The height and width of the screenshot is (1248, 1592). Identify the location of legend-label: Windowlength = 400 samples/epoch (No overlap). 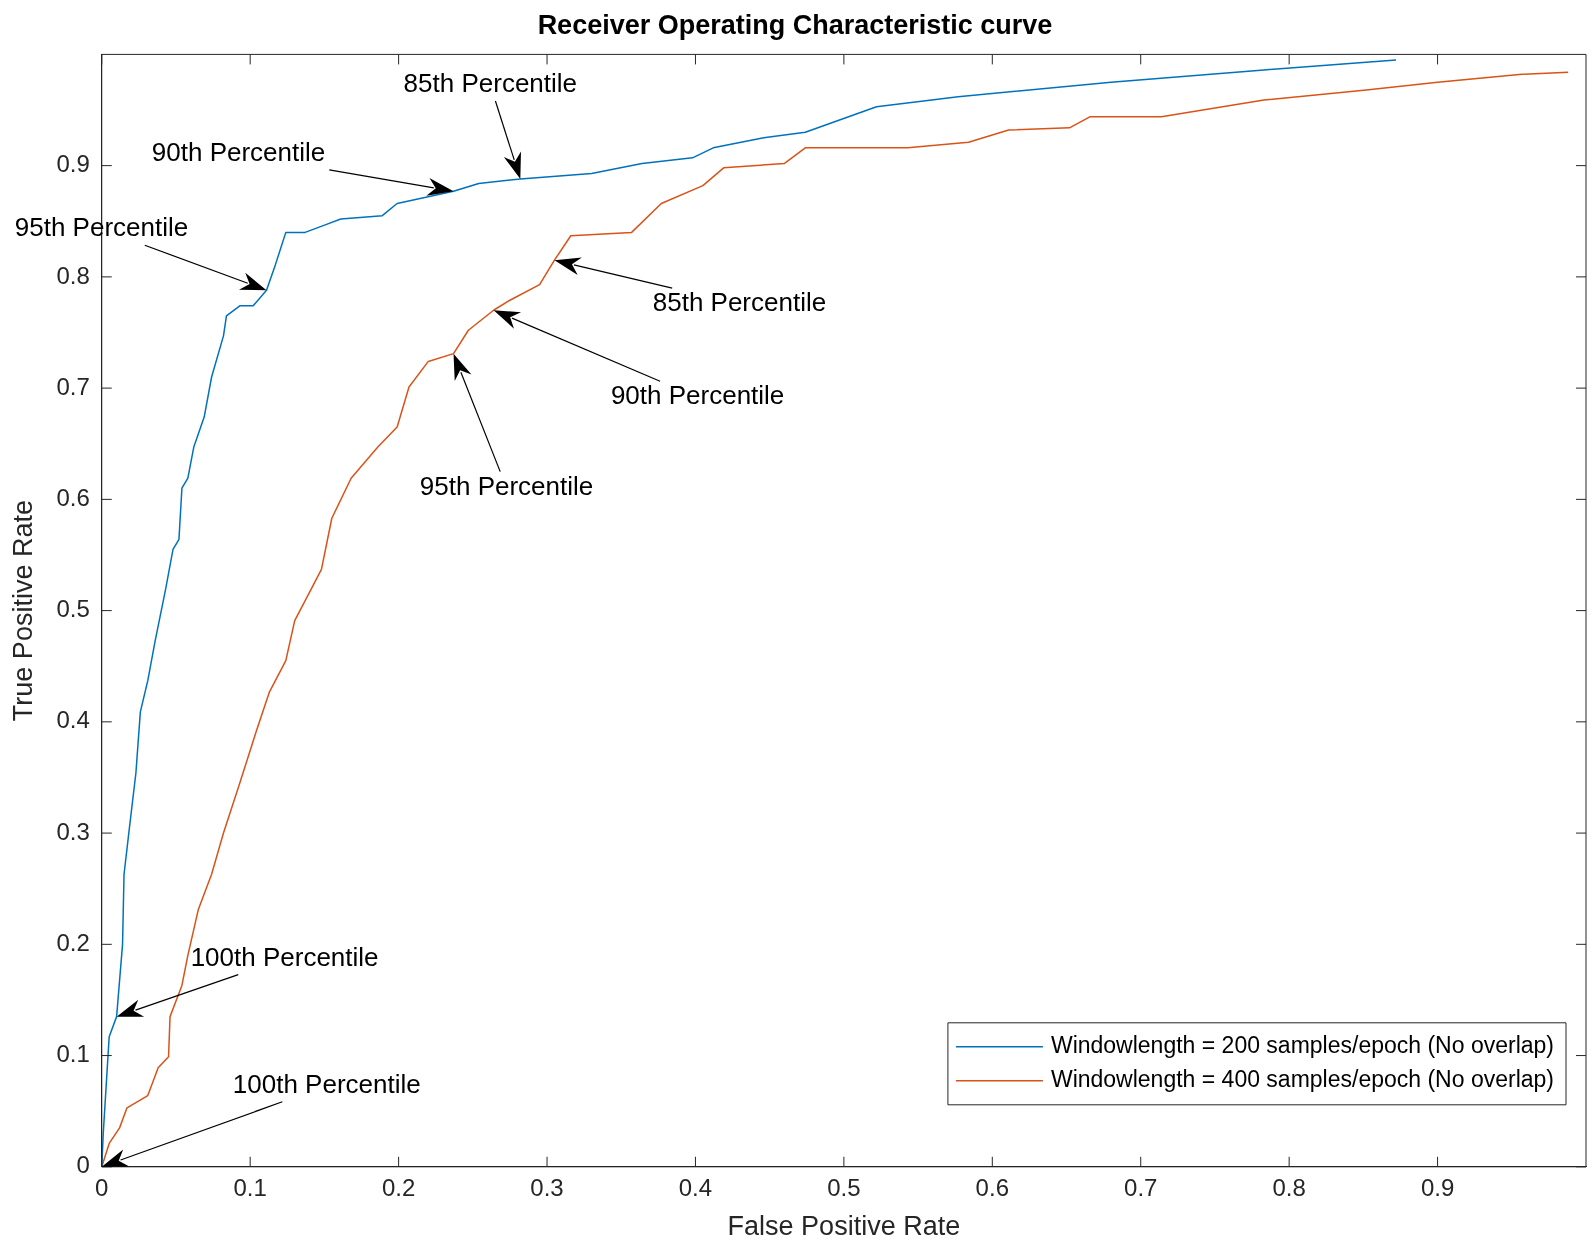
(1302, 1079).